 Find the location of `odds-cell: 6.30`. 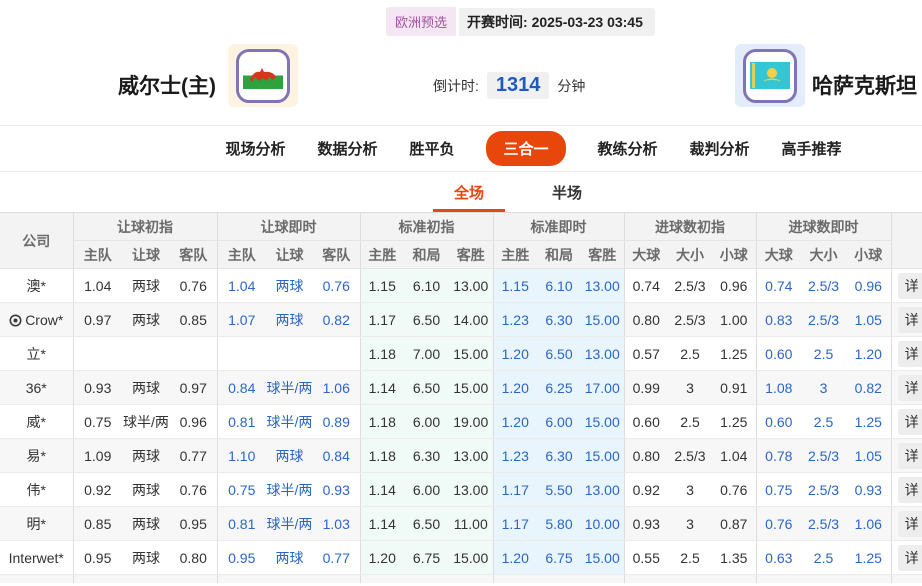

odds-cell: 6.30 is located at coordinates (559, 455).